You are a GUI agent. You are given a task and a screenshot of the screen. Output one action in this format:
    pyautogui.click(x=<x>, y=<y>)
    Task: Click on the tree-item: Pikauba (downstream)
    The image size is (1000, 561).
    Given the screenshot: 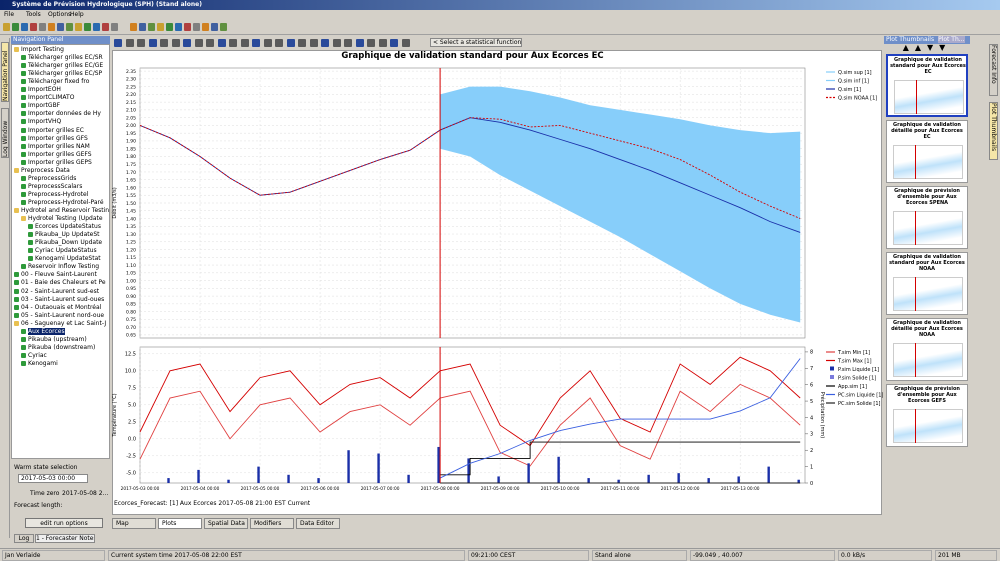 What is the action you would take?
    pyautogui.click(x=58, y=348)
    